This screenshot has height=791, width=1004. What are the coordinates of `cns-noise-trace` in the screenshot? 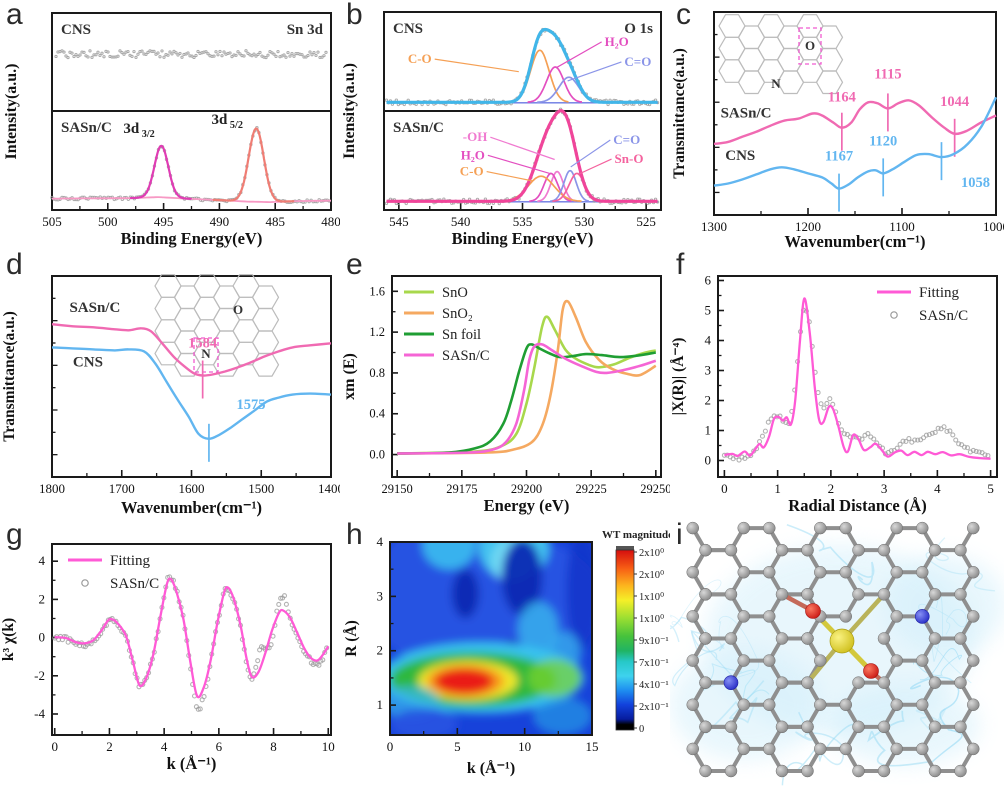 It's located at (191, 54).